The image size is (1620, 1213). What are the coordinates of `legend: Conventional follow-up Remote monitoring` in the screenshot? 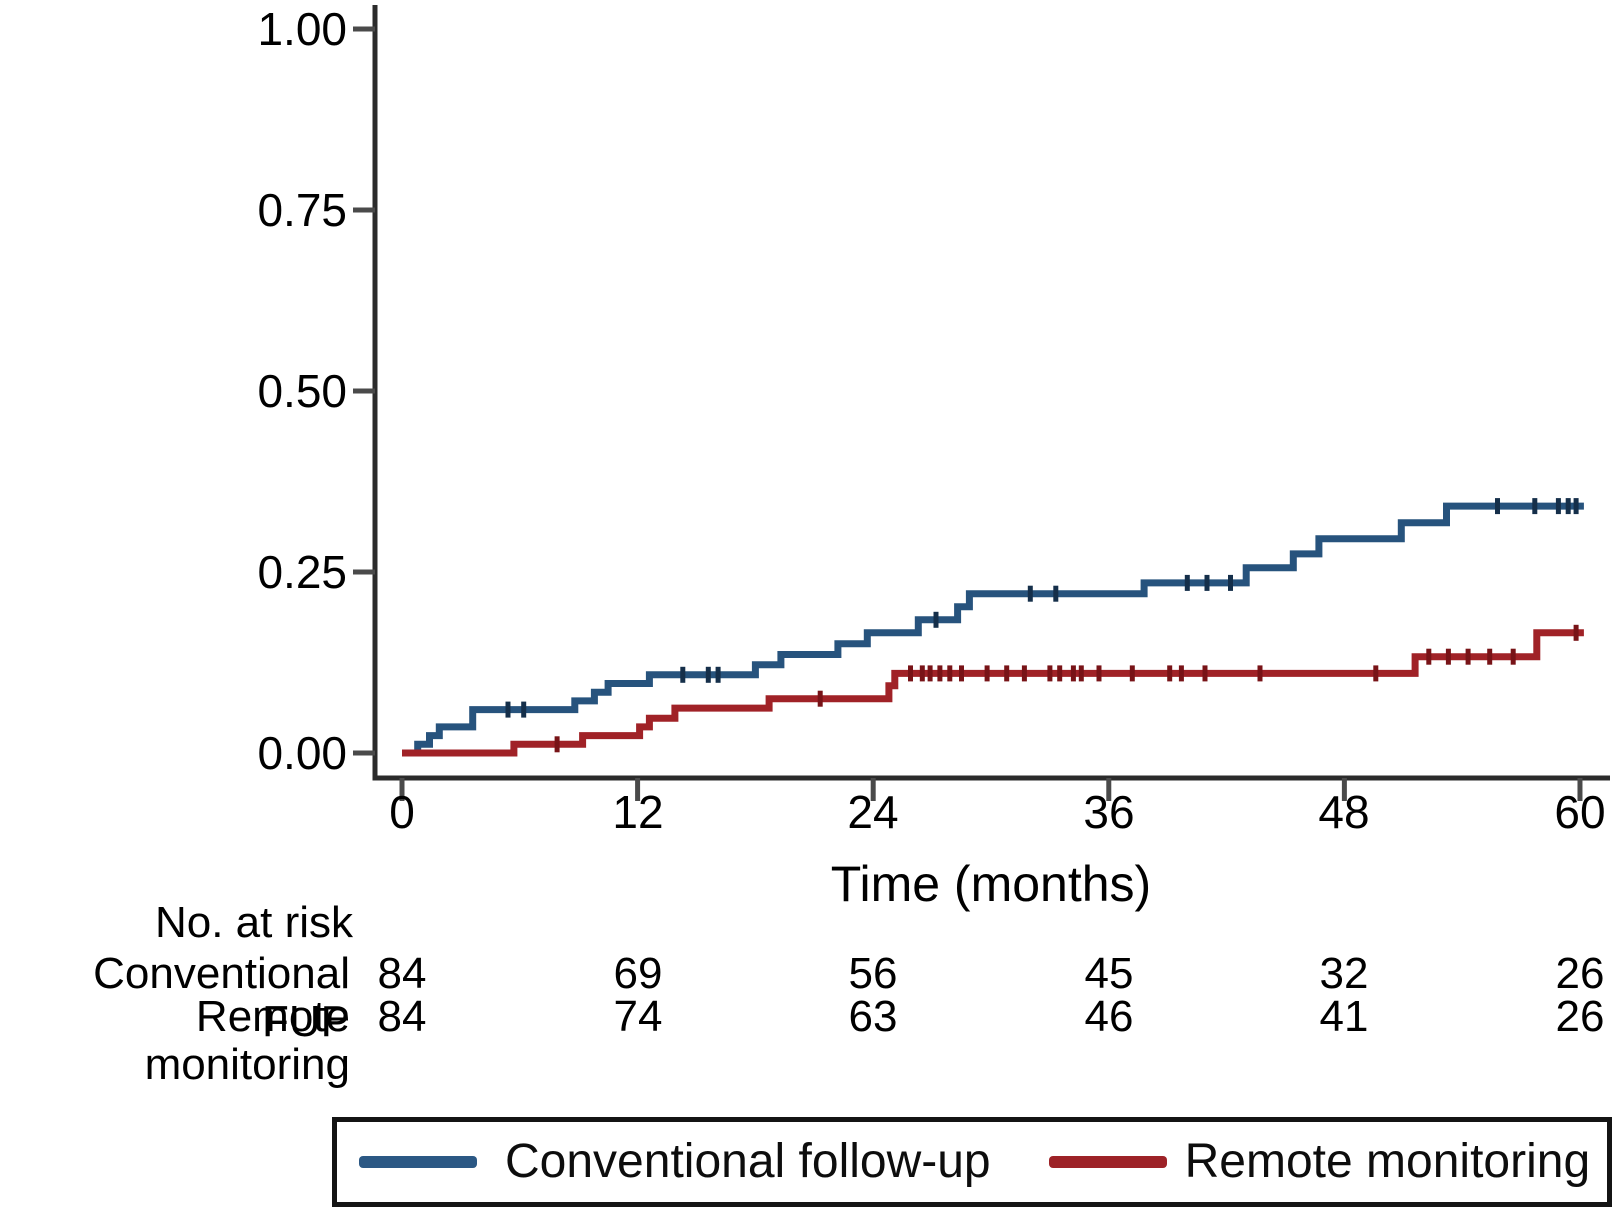 It's located at (972, 1162).